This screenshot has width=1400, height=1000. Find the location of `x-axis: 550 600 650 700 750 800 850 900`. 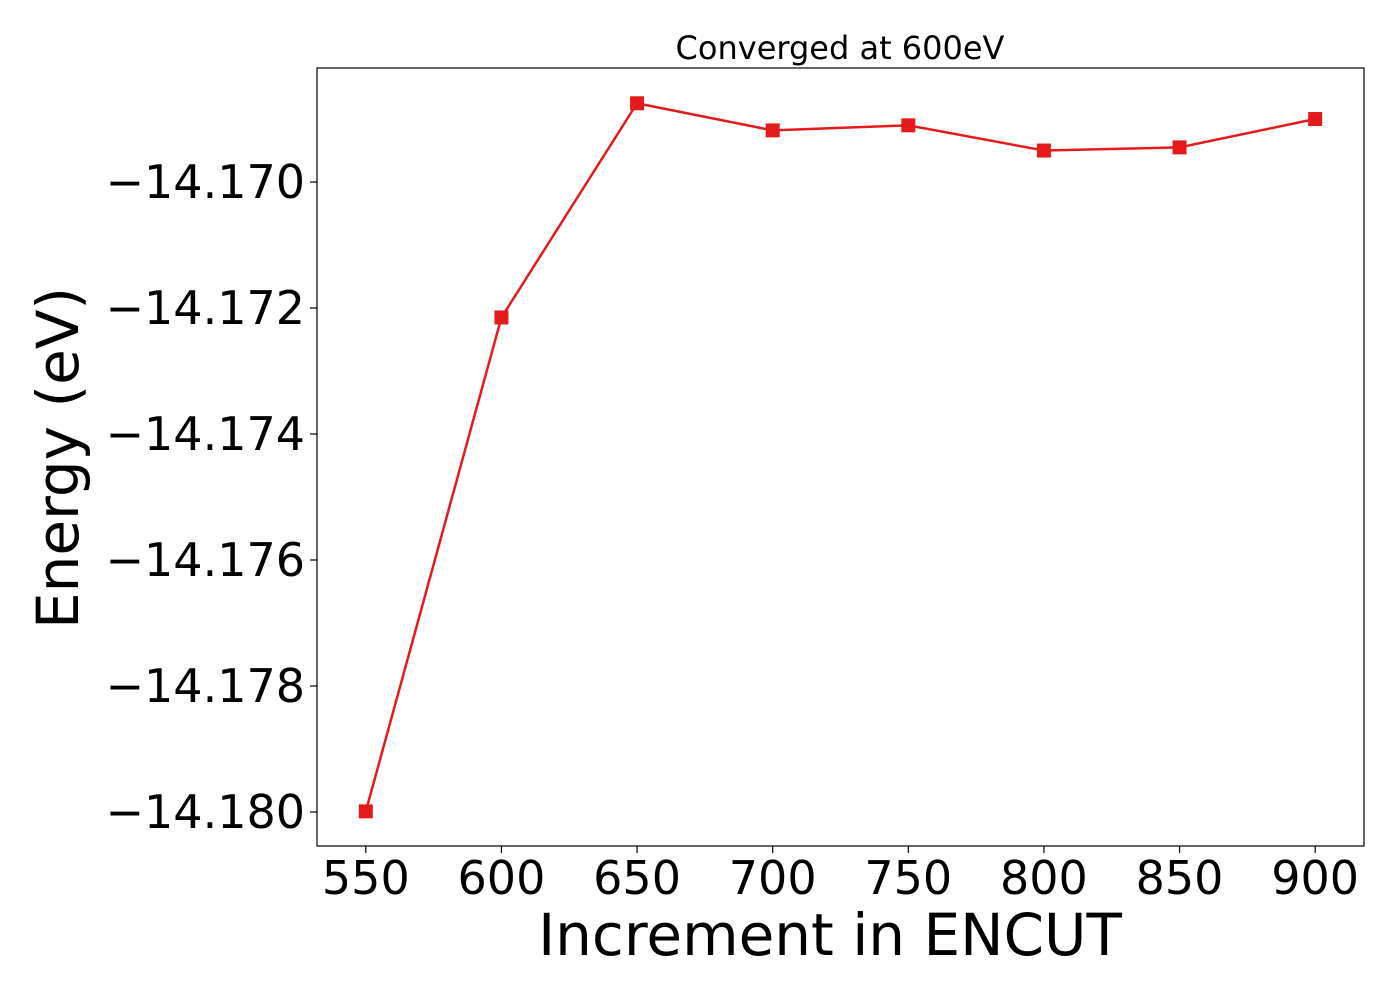

x-axis: 550 600 650 700 750 800 850 900 is located at coordinates (840, 875).